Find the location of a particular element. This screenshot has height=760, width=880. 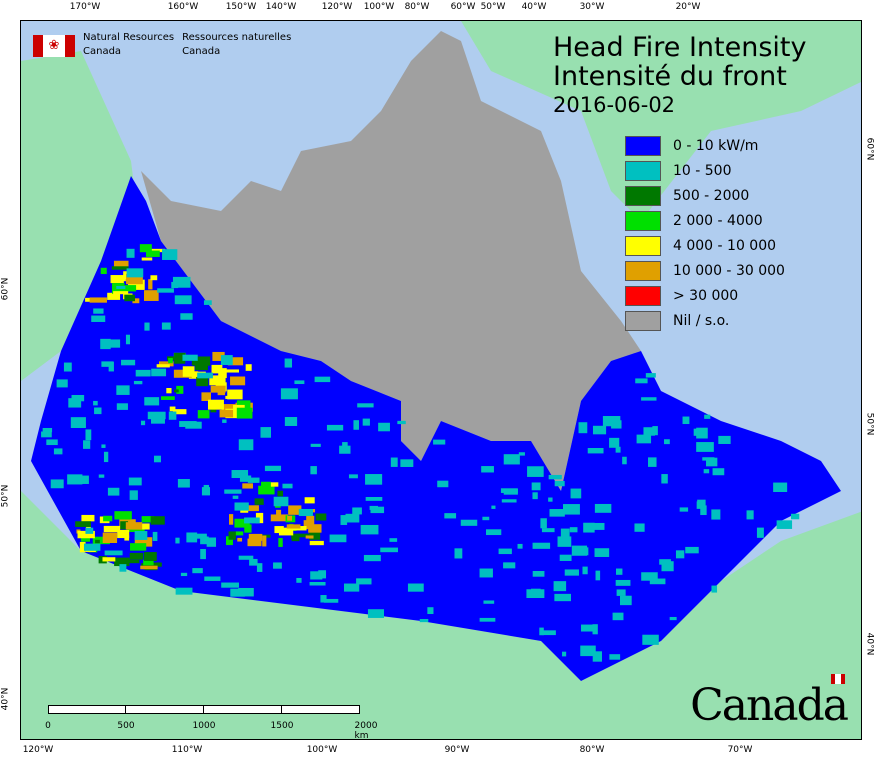

legend-label: 10 000 - 30 000 is located at coordinates (729, 270).